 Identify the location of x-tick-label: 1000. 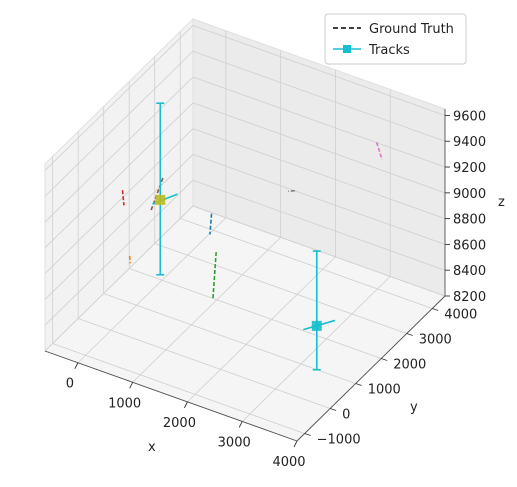
(124, 403).